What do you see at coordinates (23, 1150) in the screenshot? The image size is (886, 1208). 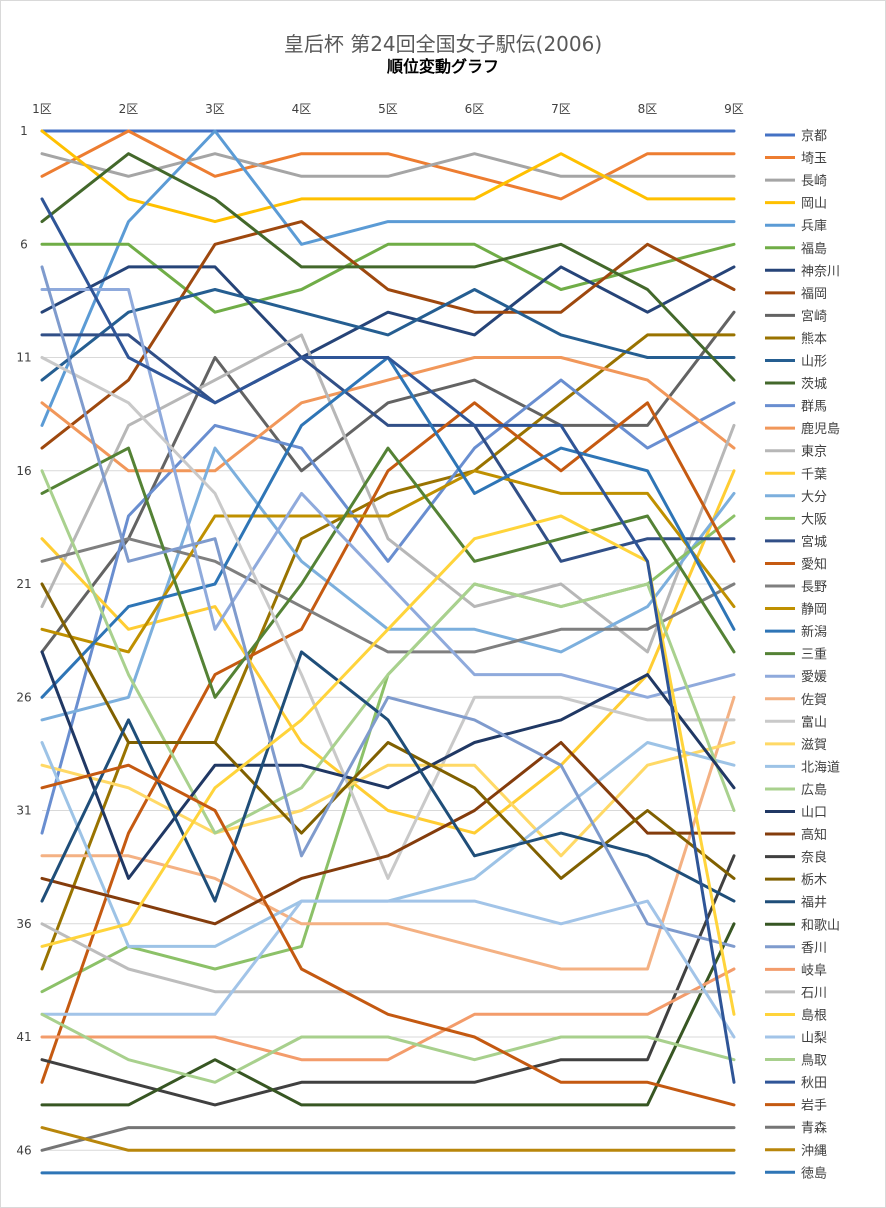 I see `y-tick-label: 46` at bounding box center [23, 1150].